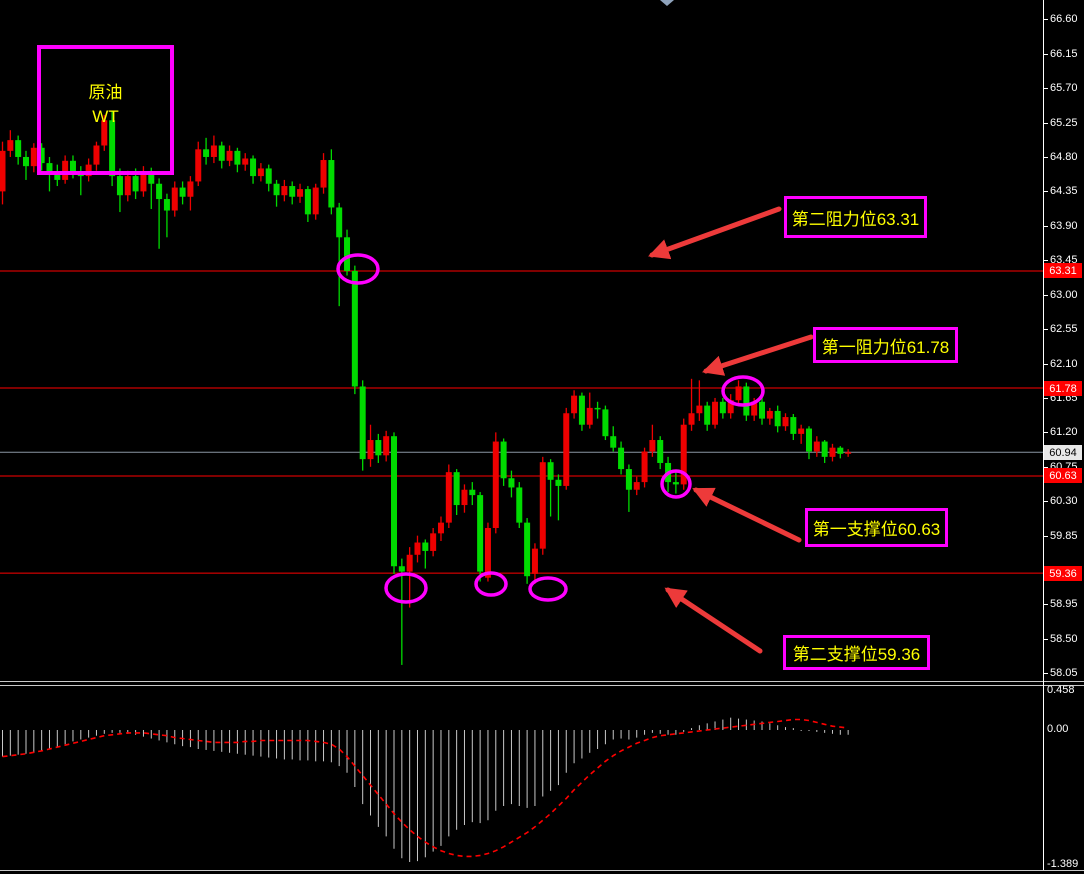  Describe the element at coordinates (856, 652) in the screenshot. I see `support2-annotation-box: 第二支撑位59.36` at that location.